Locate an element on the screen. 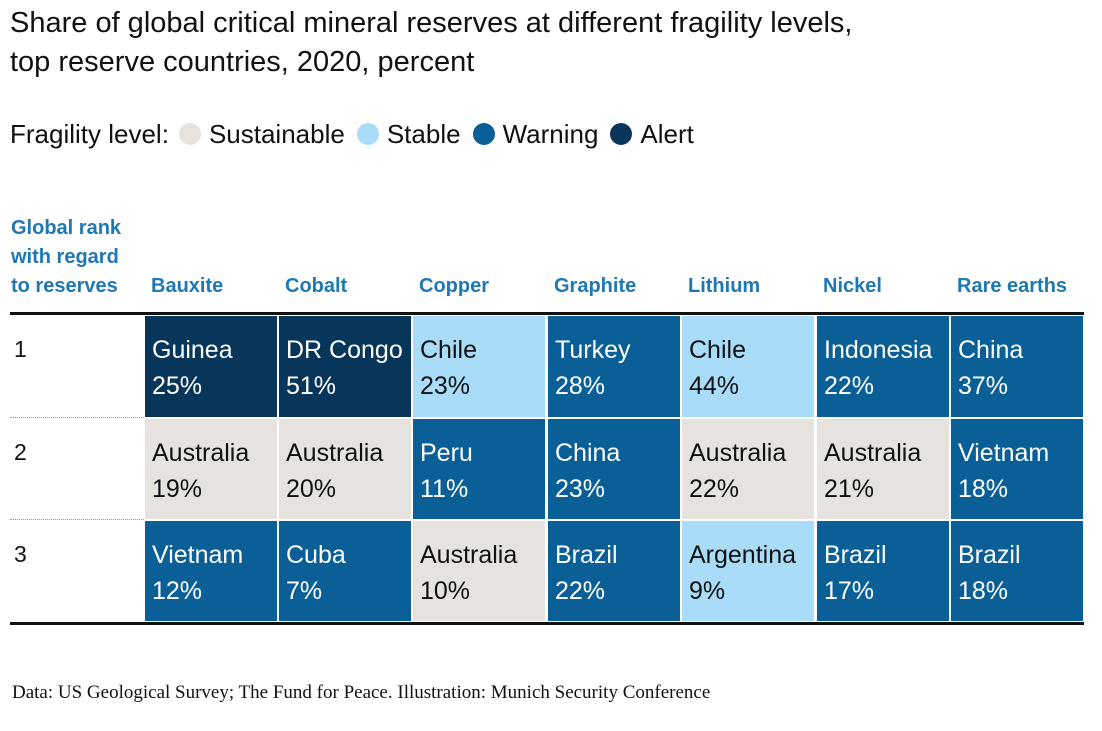  cell-share: 28% is located at coordinates (580, 386).